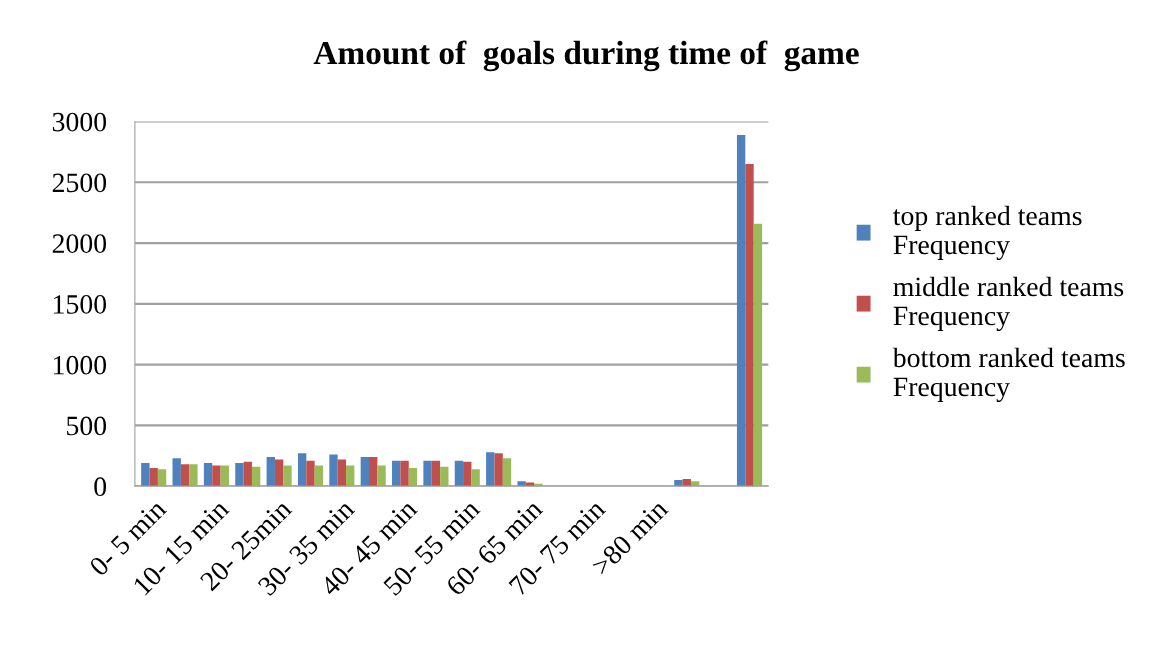 The height and width of the screenshot is (657, 1173). Describe the element at coordinates (87, 426) in the screenshot. I see `y-tick-label: 500` at that location.